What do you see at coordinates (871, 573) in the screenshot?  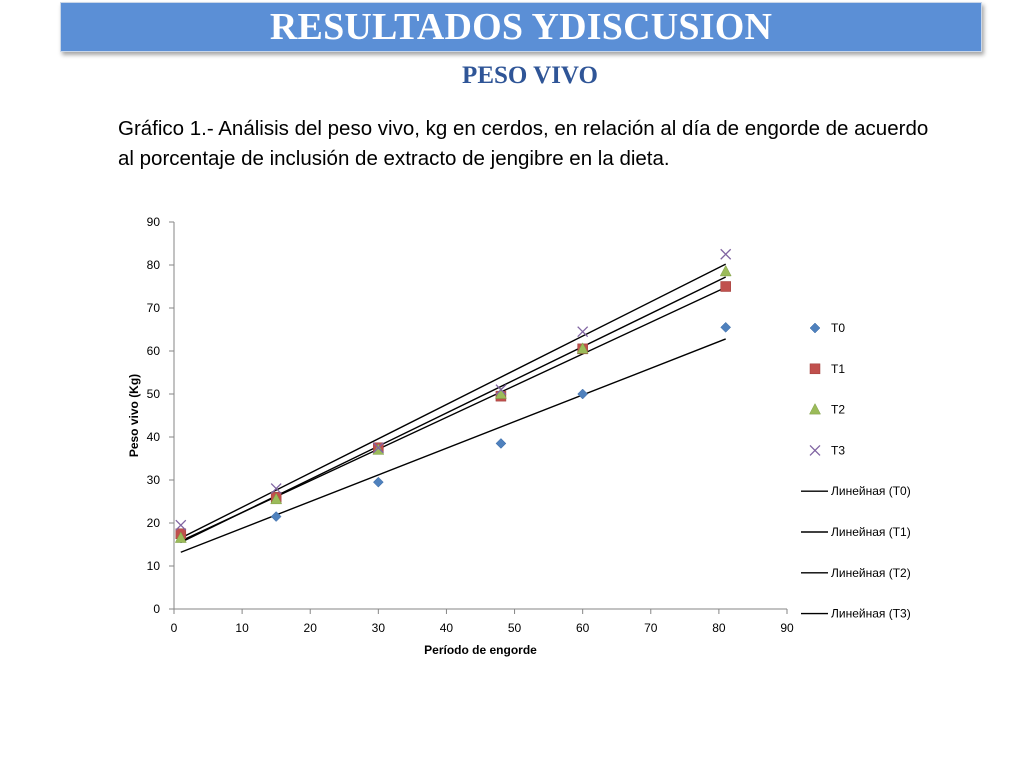 I see `legend-label: Линейная (T2)` at bounding box center [871, 573].